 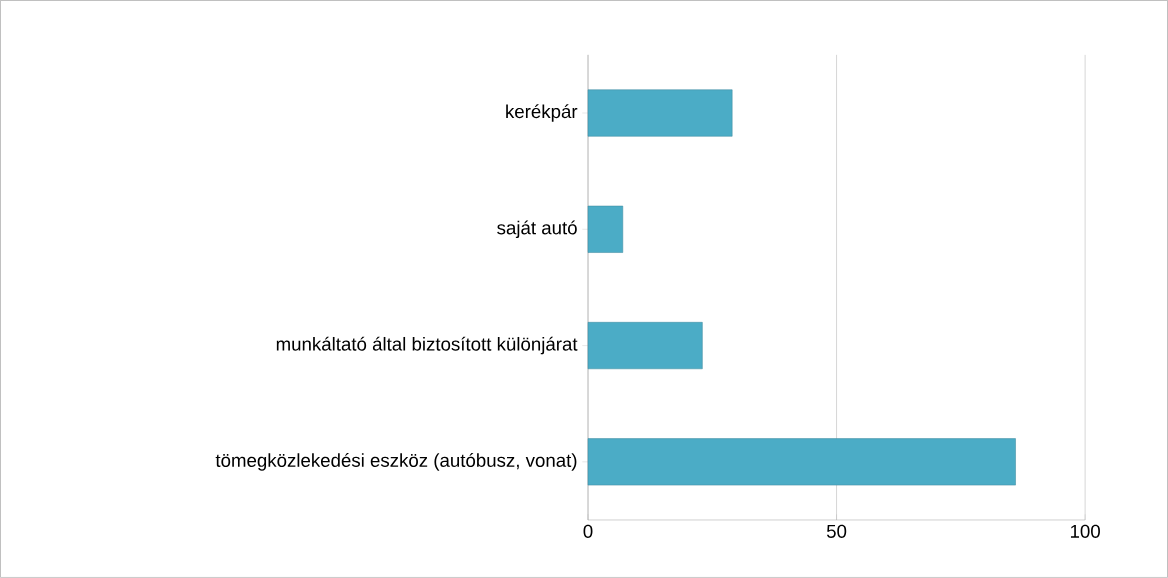 What do you see at coordinates (1085, 531) in the screenshot?
I see `x-tick-label: 100` at bounding box center [1085, 531].